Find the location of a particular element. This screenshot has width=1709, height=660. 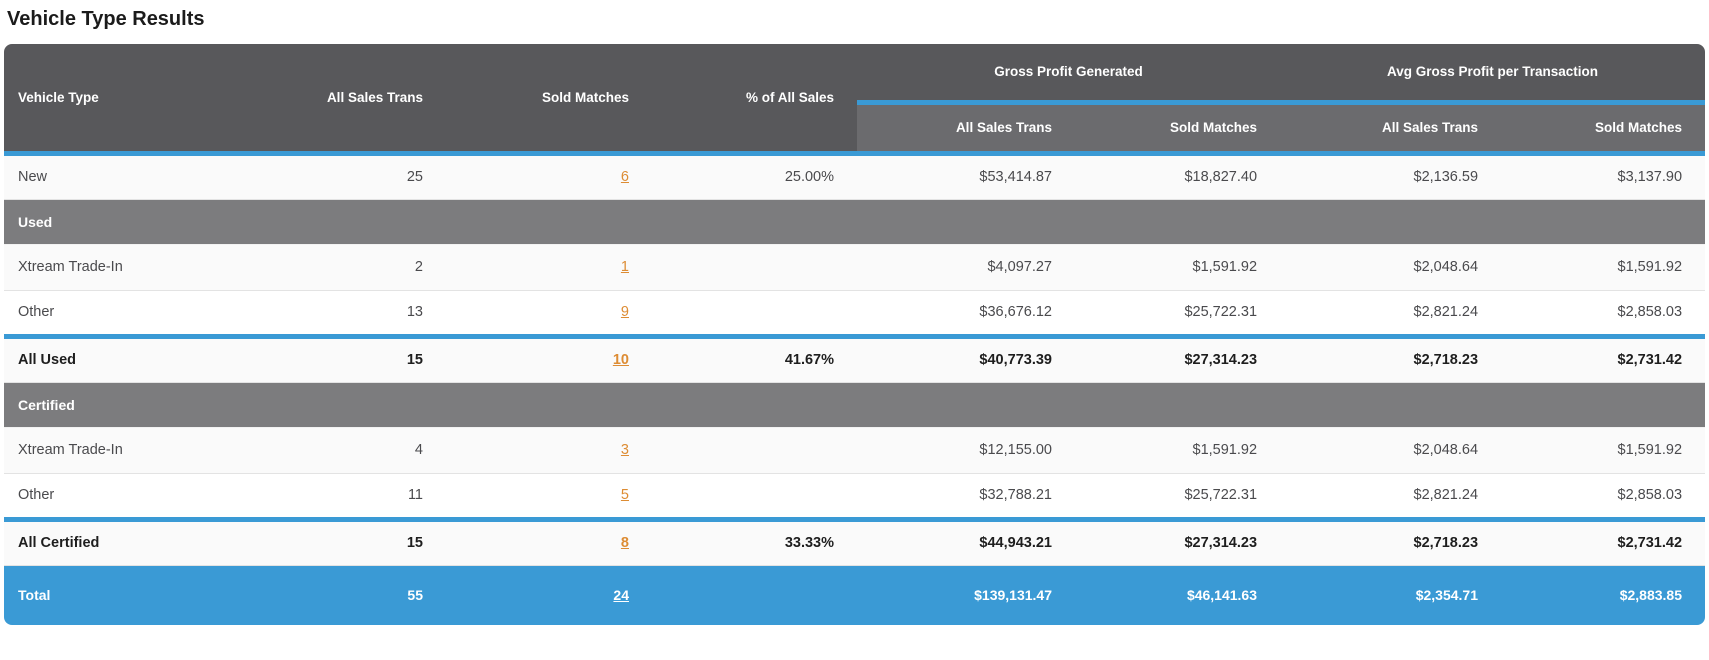

subcol-header-gp-sold-matches: Sold Matches is located at coordinates (1178, 129).